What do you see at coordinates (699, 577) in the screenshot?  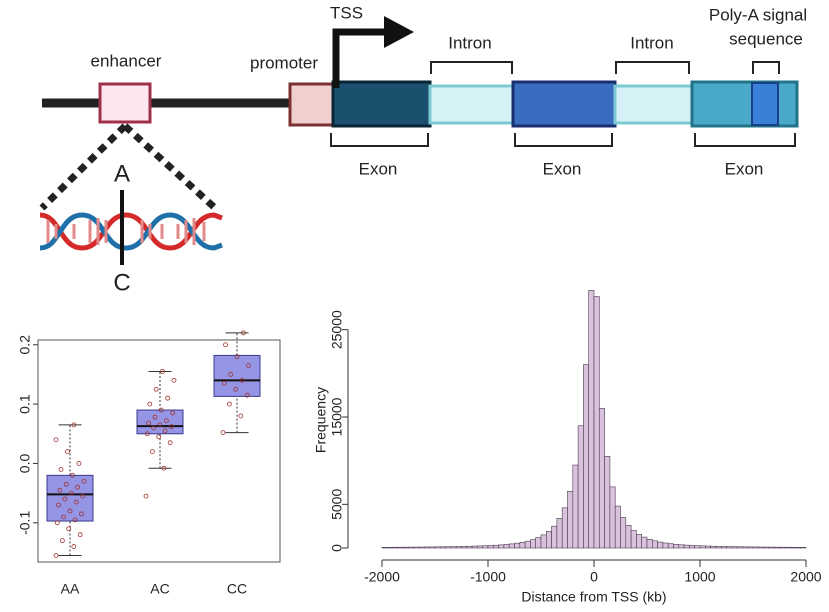 I see `x-tick-label: 1000` at bounding box center [699, 577].